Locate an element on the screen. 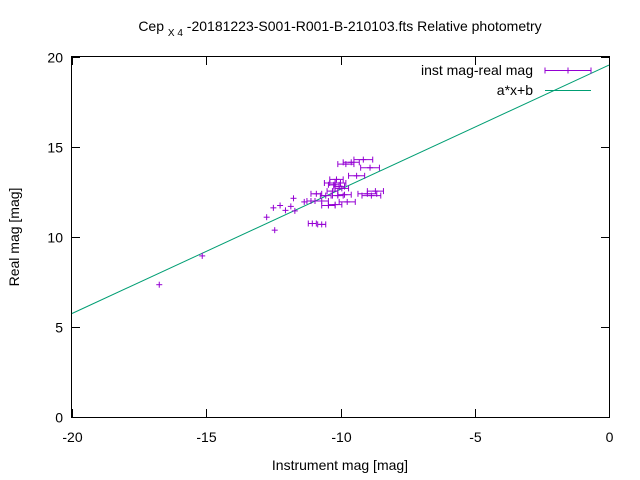  y-tick-label: 5 is located at coordinates (59, 328).